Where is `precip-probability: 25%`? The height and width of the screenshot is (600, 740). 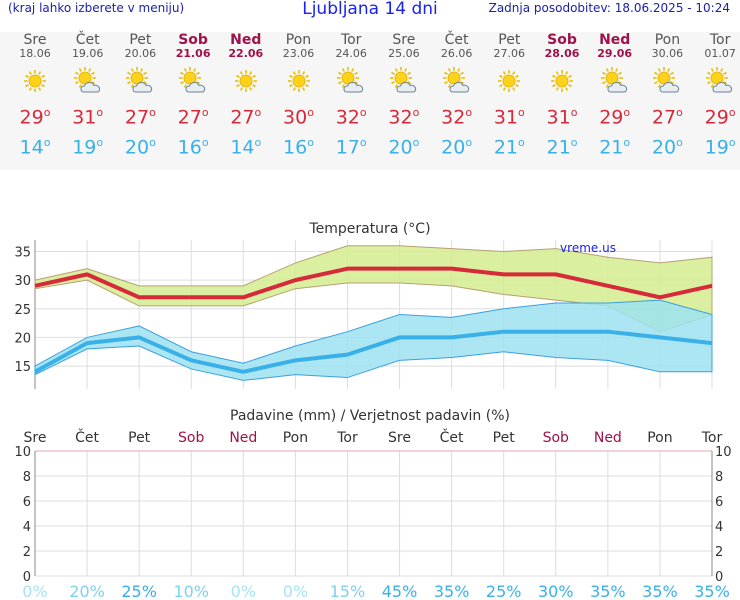
precip-probability: 25% is located at coordinates (139, 591).